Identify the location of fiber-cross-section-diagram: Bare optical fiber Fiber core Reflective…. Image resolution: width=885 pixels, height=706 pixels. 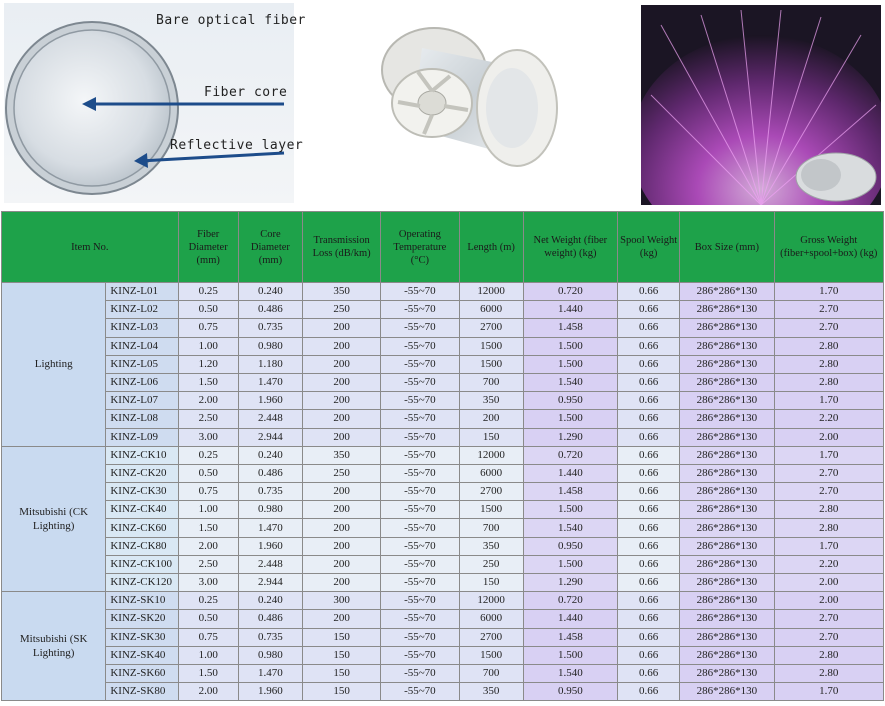
(154, 103).